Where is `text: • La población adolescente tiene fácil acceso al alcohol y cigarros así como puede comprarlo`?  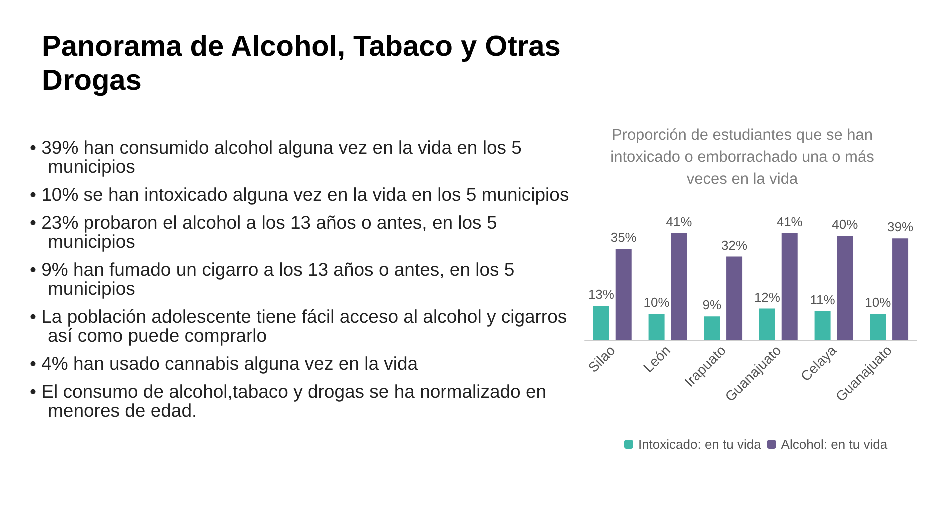
text: • La población adolescente tiene fácil acceso al alcohol y cigarros así como puede comprarlo is located at coordinates (299, 326).